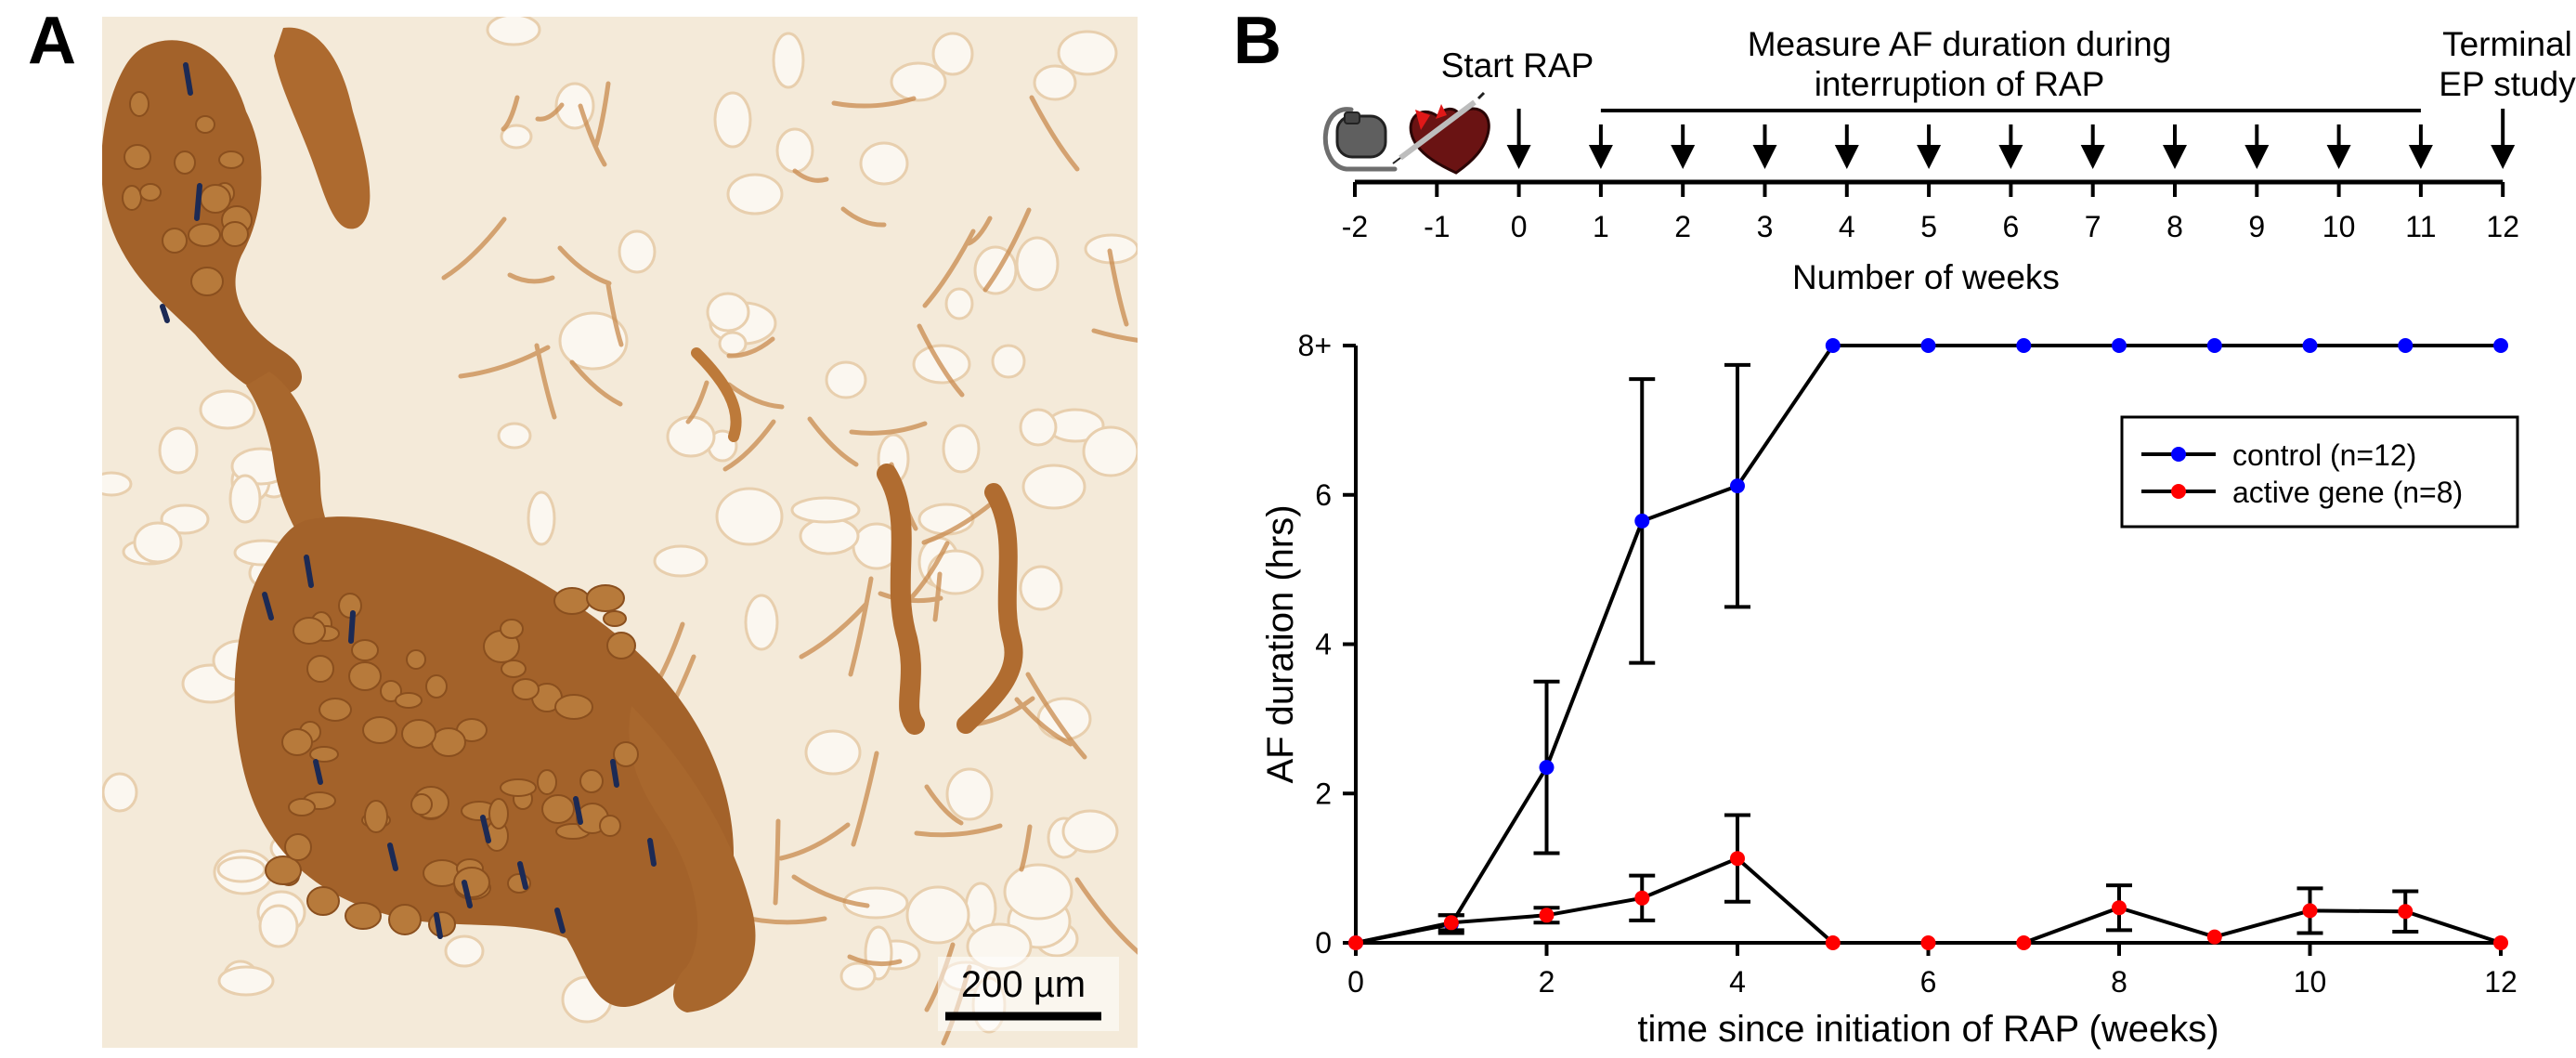 This screenshot has width=2576, height=1058. What do you see at coordinates (2174, 226) in the screenshot?
I see `timeline-tick-label: 8` at bounding box center [2174, 226].